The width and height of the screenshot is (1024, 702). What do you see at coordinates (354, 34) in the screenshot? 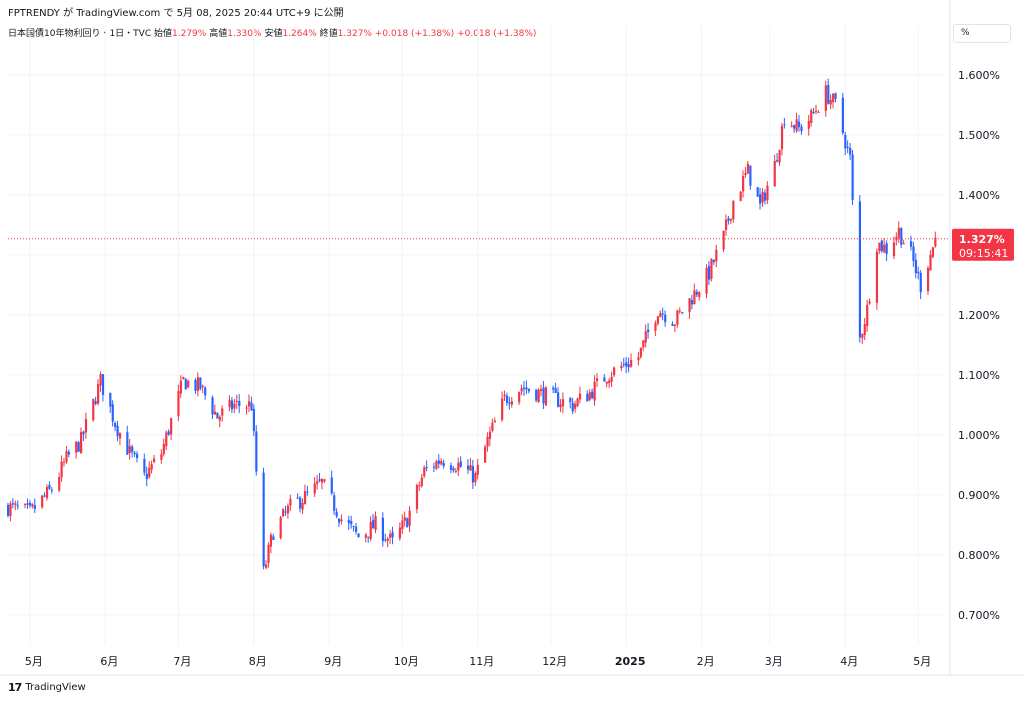
I see `close-value: 1.327%` at bounding box center [354, 34].